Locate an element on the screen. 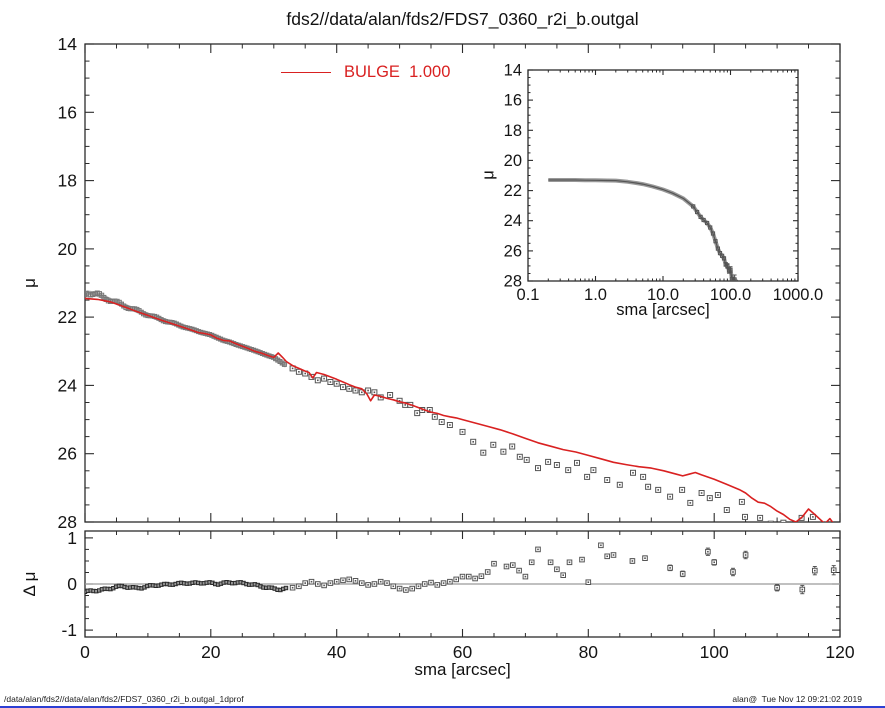  svg-text: -1 is located at coordinates (69, 630).